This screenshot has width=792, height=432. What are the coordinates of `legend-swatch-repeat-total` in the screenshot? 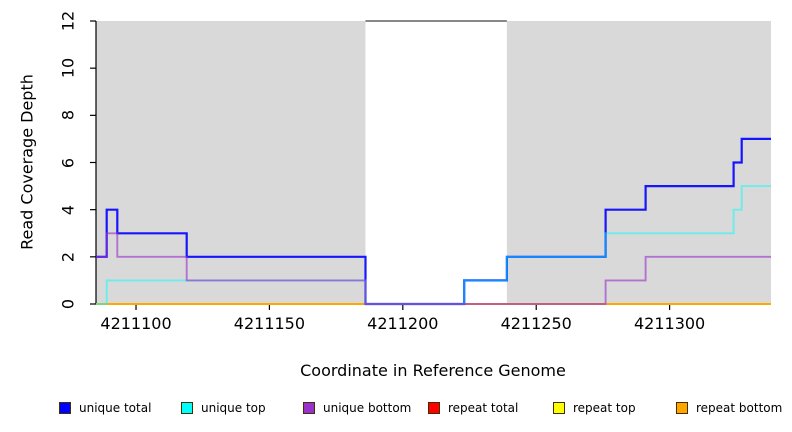 It's located at (434, 408).